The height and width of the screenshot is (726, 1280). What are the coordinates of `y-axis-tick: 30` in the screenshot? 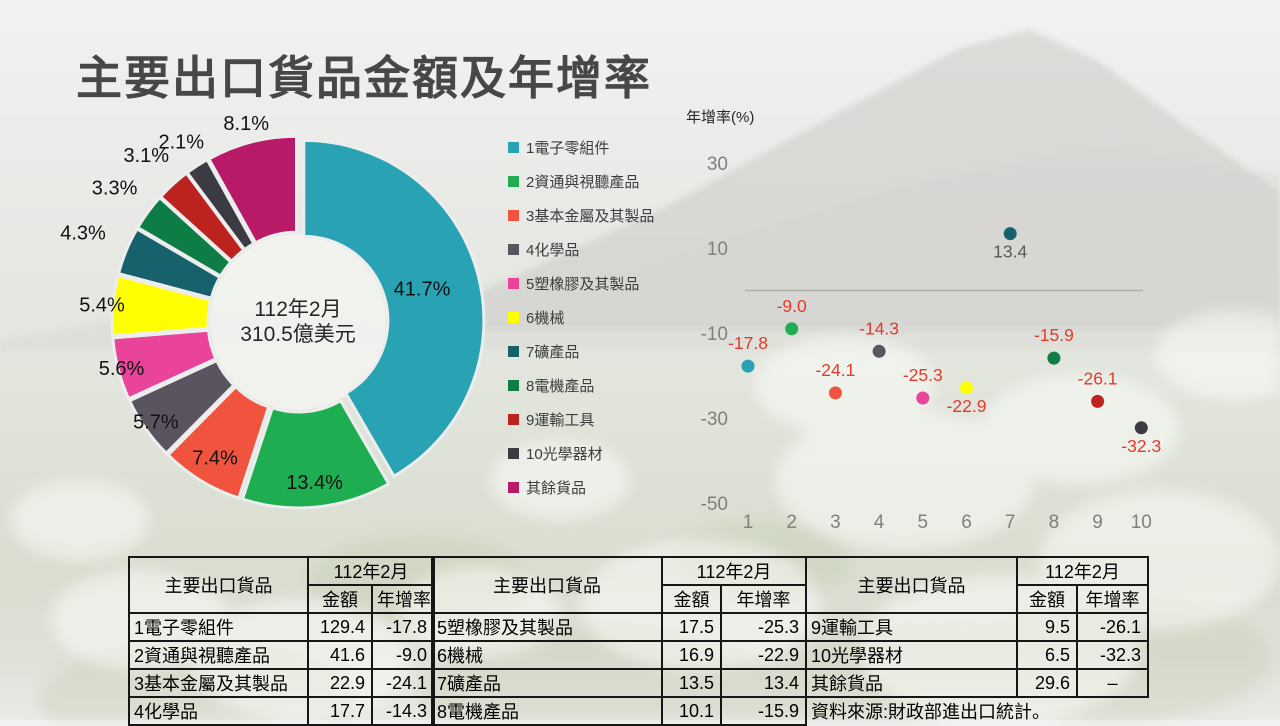 It's located at (717, 164).